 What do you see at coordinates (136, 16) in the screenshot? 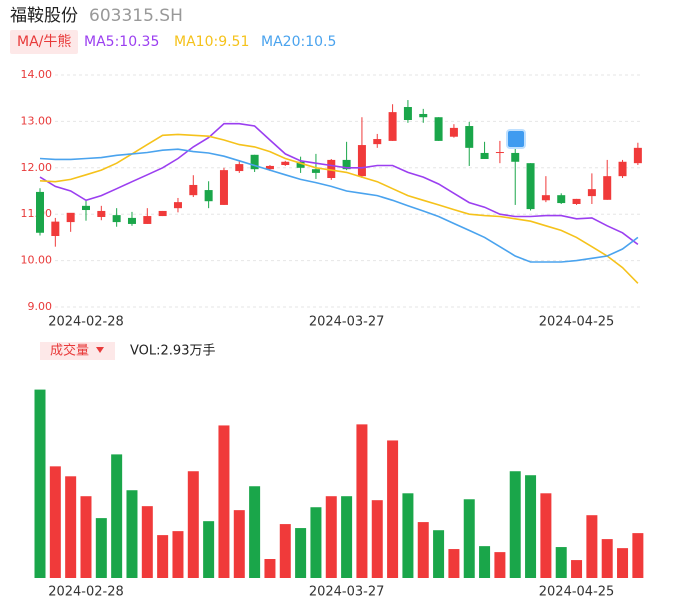
I see `stock-code: 603315.SH` at bounding box center [136, 16].